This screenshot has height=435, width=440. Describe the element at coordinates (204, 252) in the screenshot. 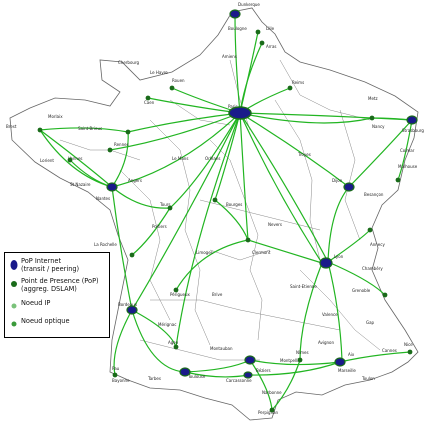

I see `city-label: Limoges` at that location.